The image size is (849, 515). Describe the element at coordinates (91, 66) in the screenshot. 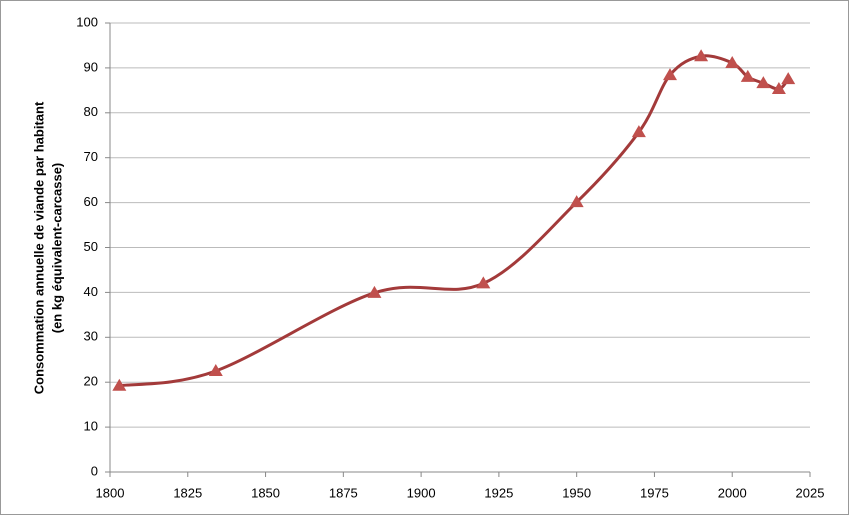

I see `y-tick-label: 90` at that location.